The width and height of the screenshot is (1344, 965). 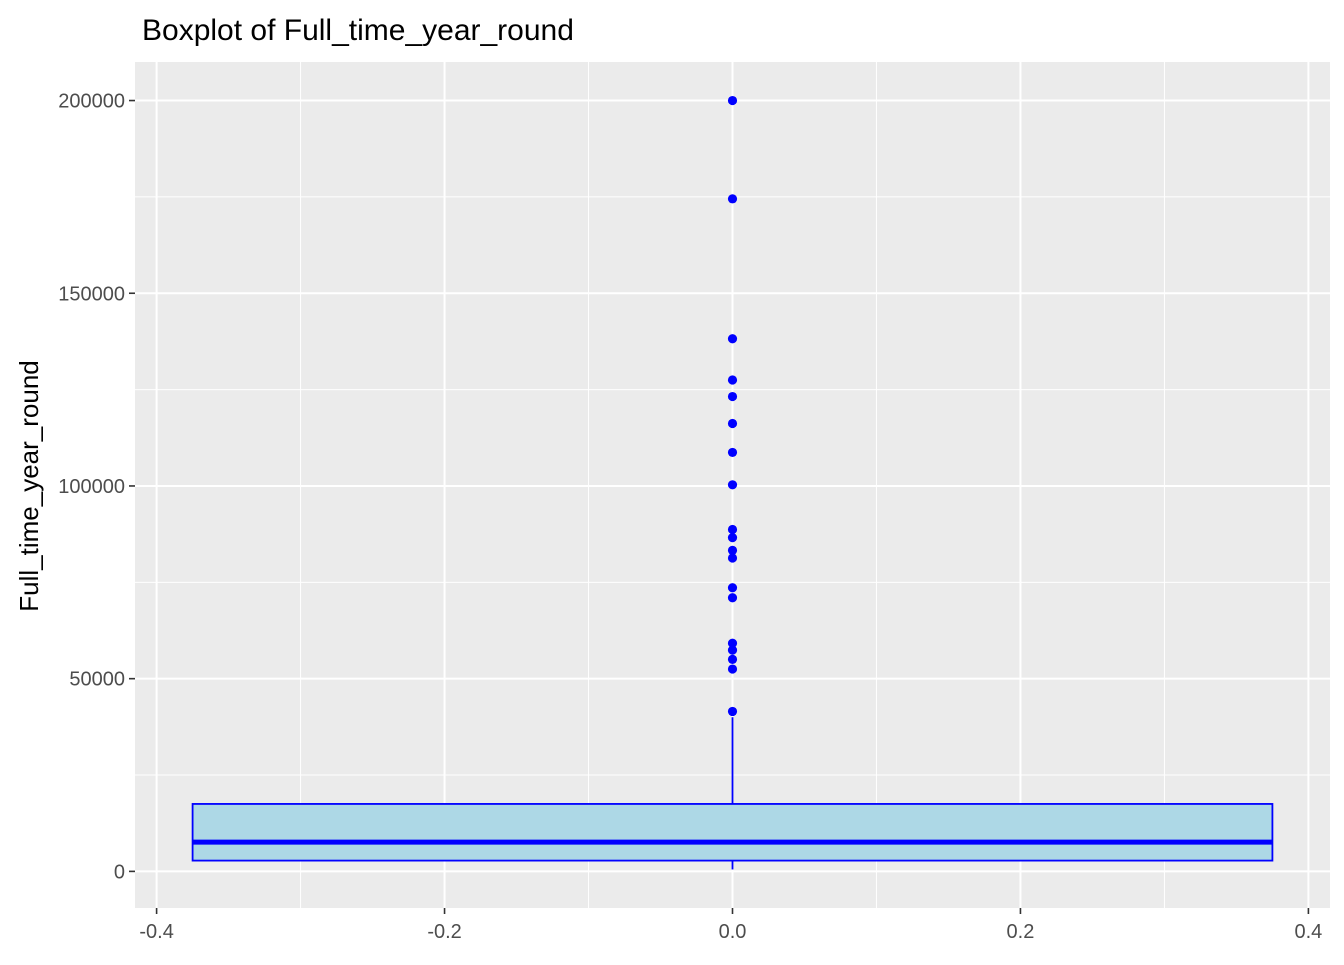 I want to click on y-tick-label: 50000, so click(x=97, y=680).